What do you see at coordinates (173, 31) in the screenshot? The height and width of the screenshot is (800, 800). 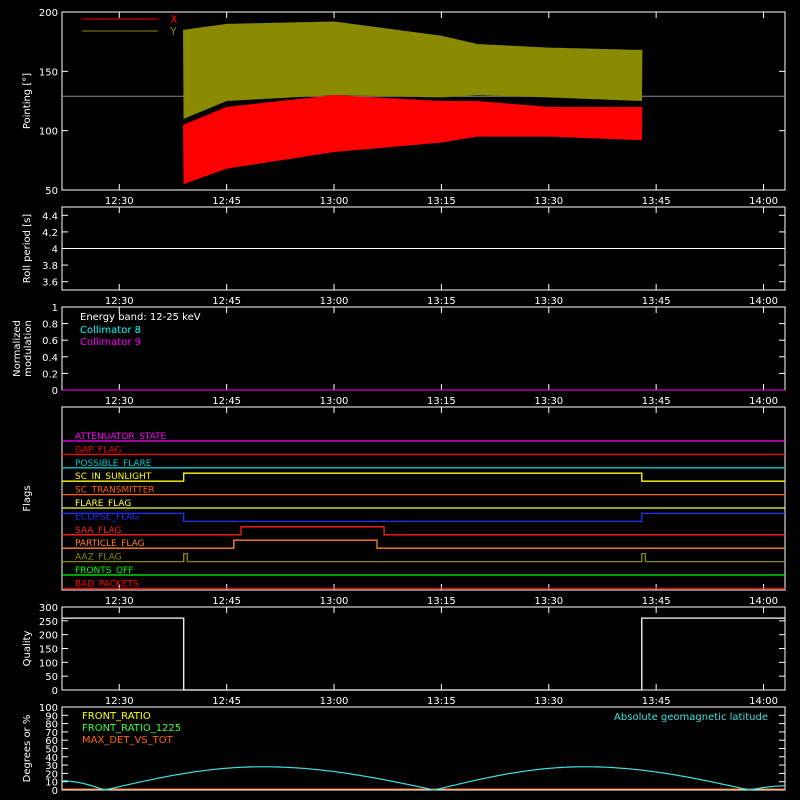 I see `legend-label: Y` at bounding box center [173, 31].